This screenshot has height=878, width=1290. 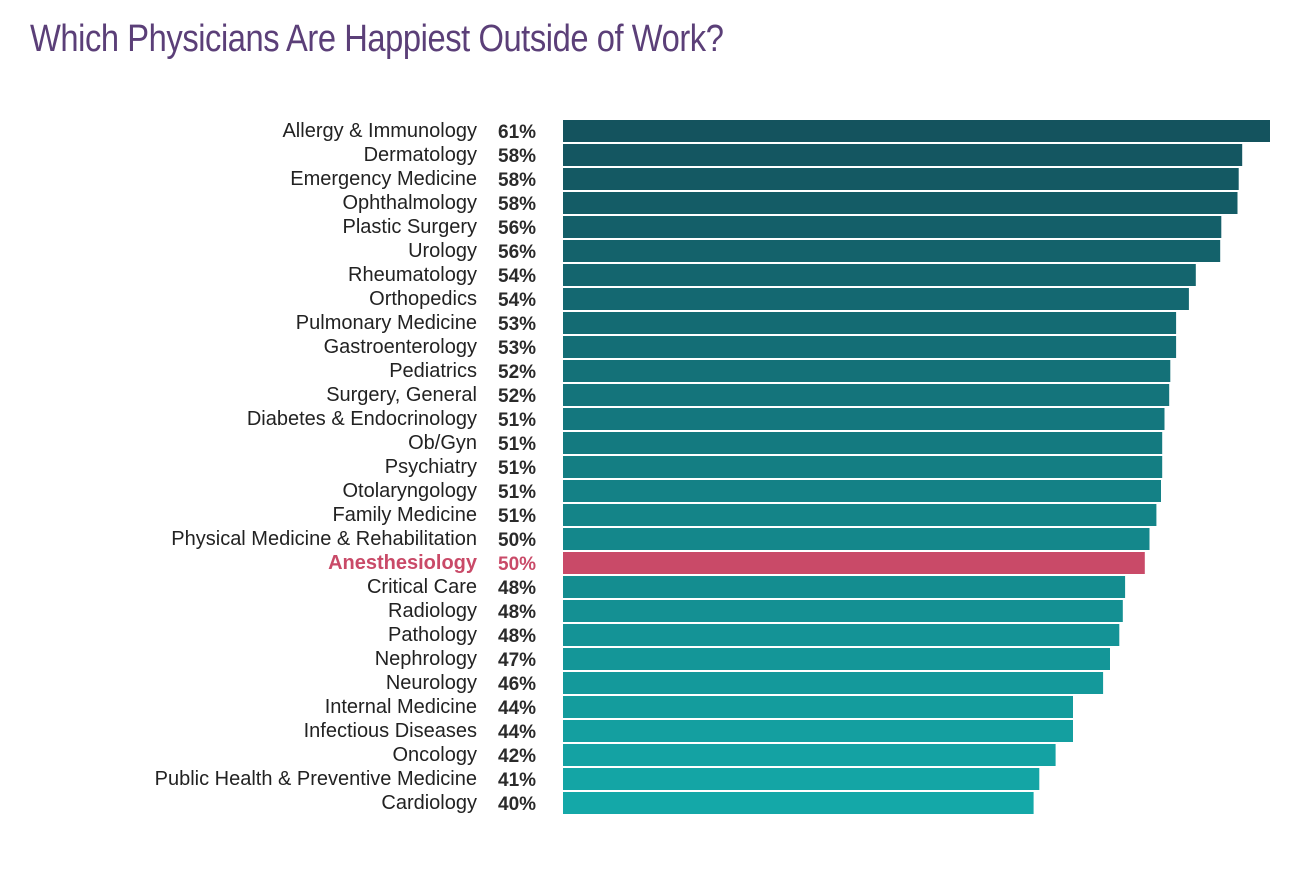 I want to click on bar-oncology, so click(x=809, y=755).